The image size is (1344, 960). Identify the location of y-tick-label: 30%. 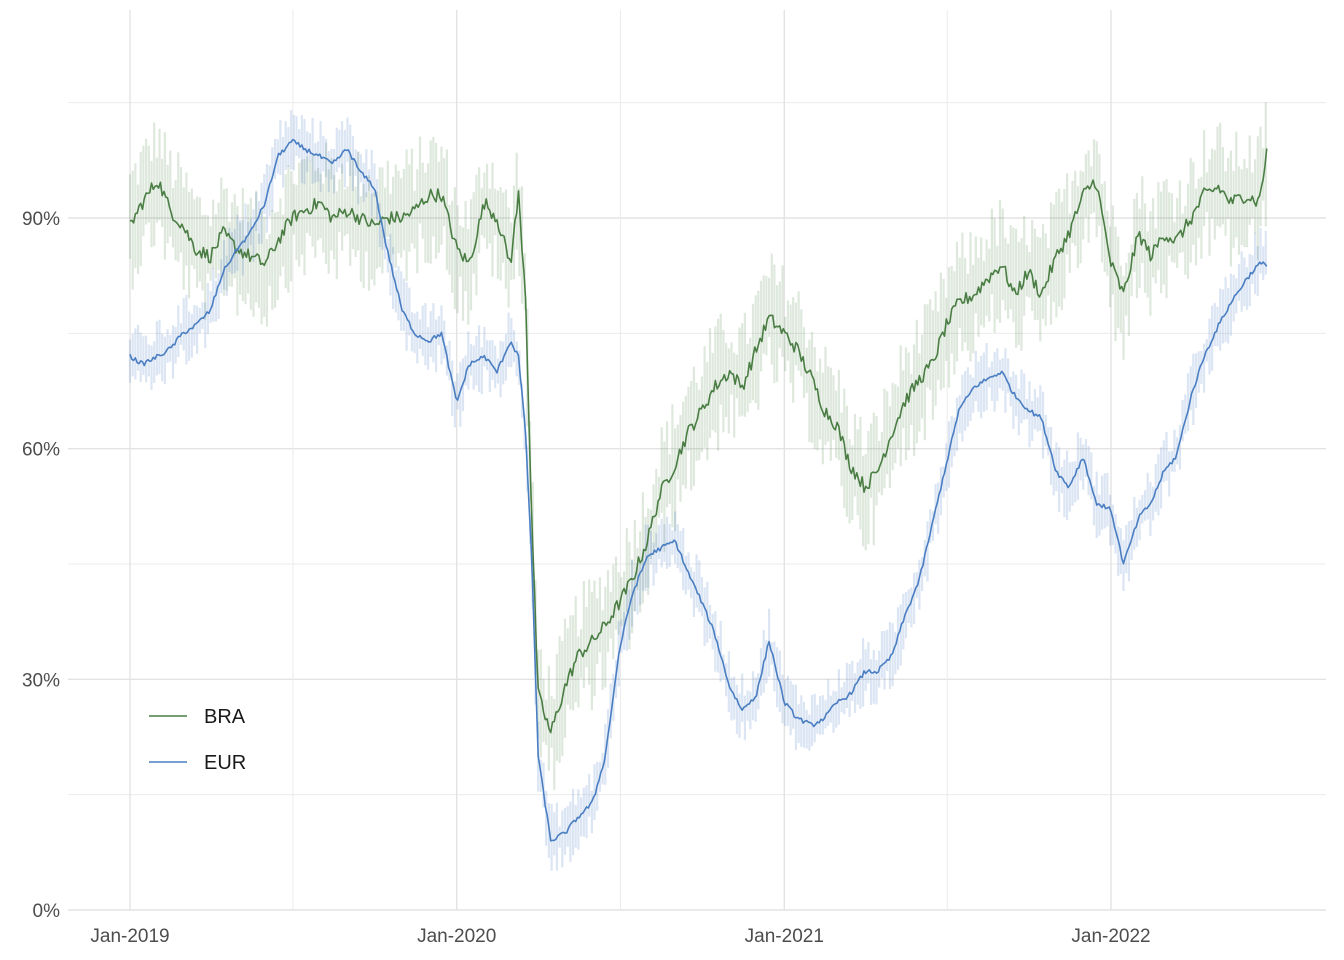
(41, 680).